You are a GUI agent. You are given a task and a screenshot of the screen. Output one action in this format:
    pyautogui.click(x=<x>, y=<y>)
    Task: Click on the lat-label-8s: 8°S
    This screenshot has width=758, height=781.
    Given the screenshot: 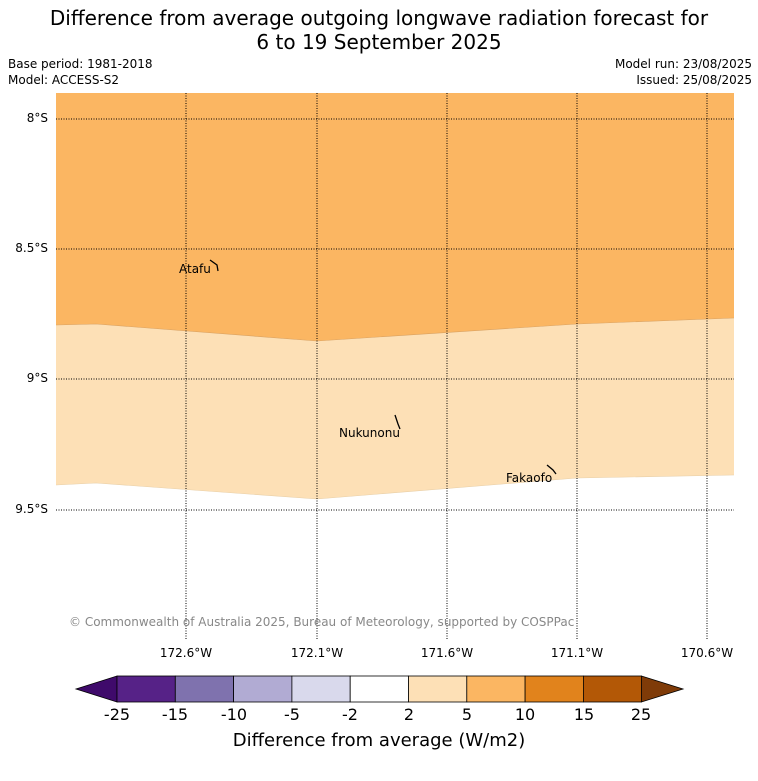 What is the action you would take?
    pyautogui.click(x=37, y=118)
    